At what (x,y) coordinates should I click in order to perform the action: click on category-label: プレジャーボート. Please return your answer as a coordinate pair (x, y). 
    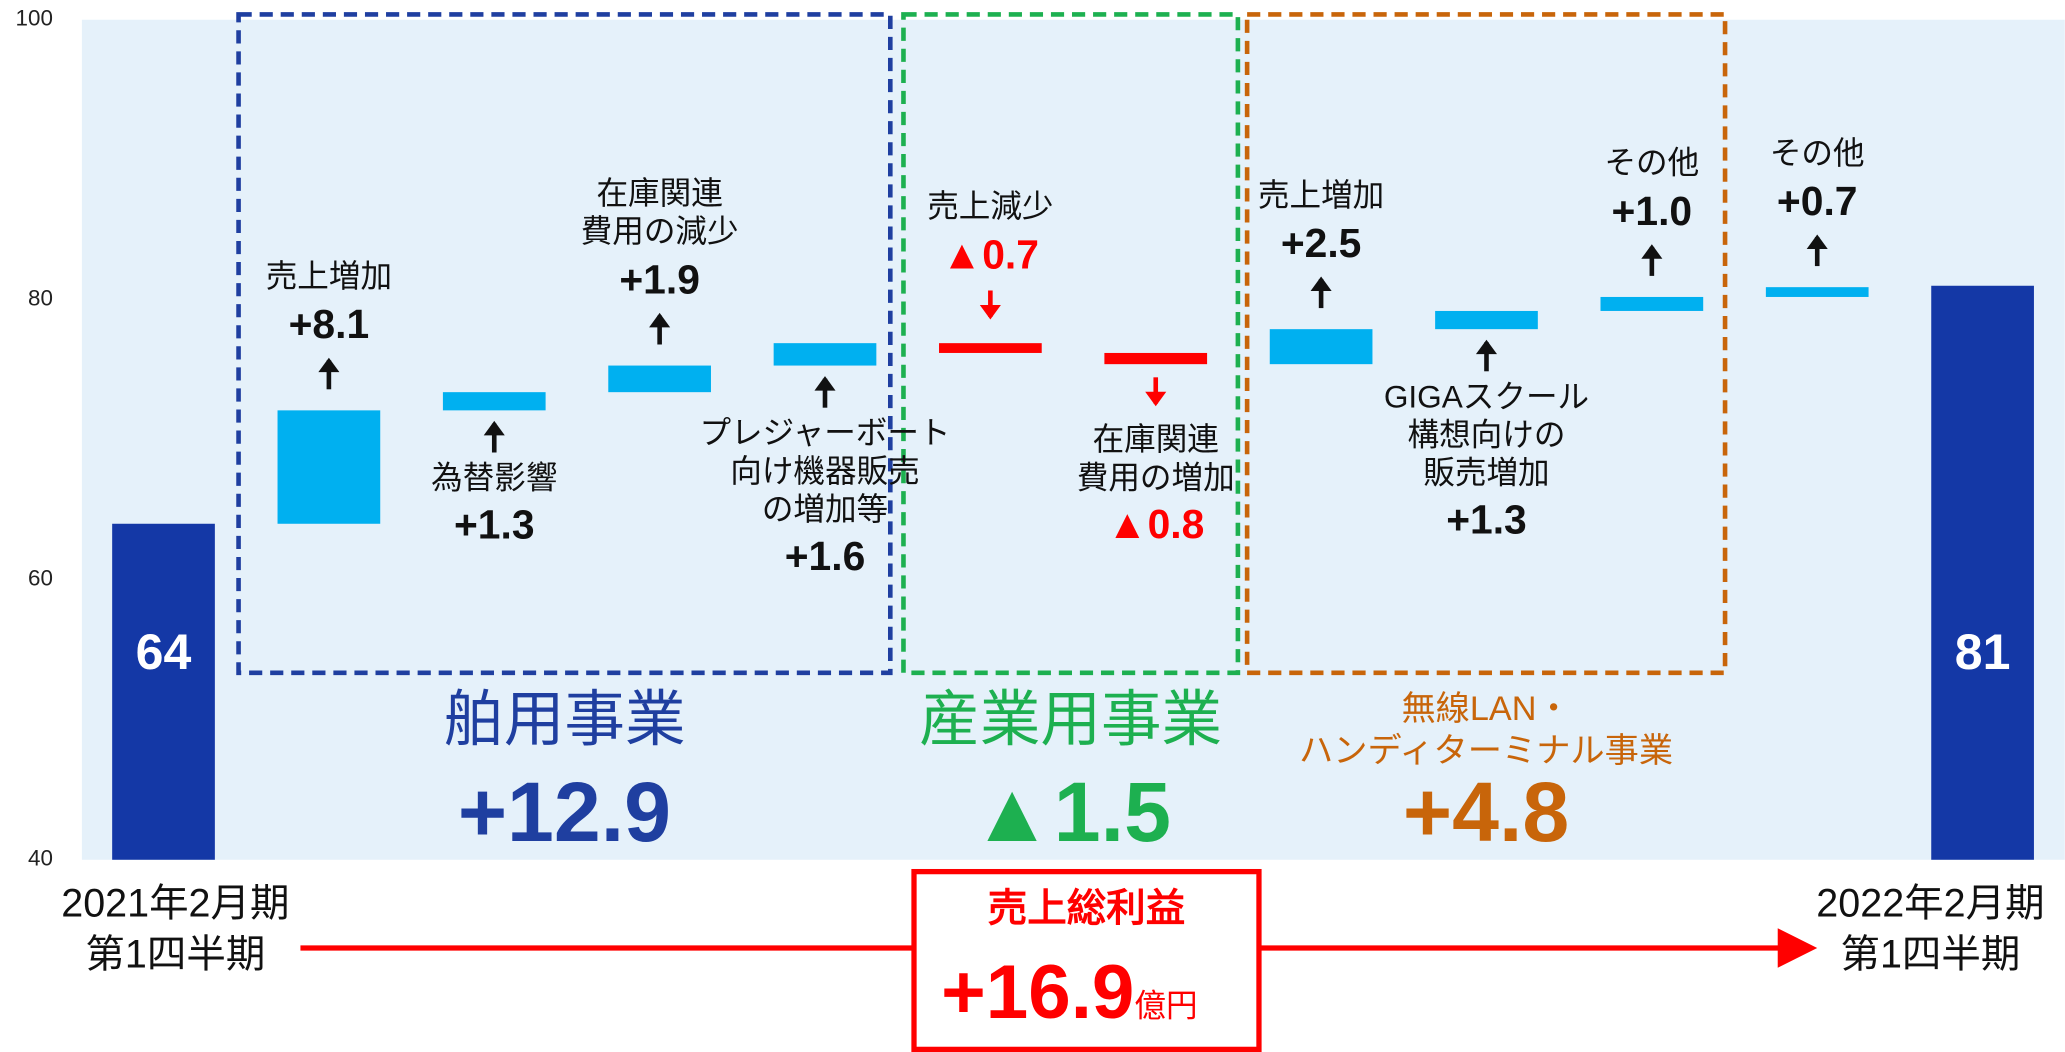
    Looking at the image, I should click on (824, 433).